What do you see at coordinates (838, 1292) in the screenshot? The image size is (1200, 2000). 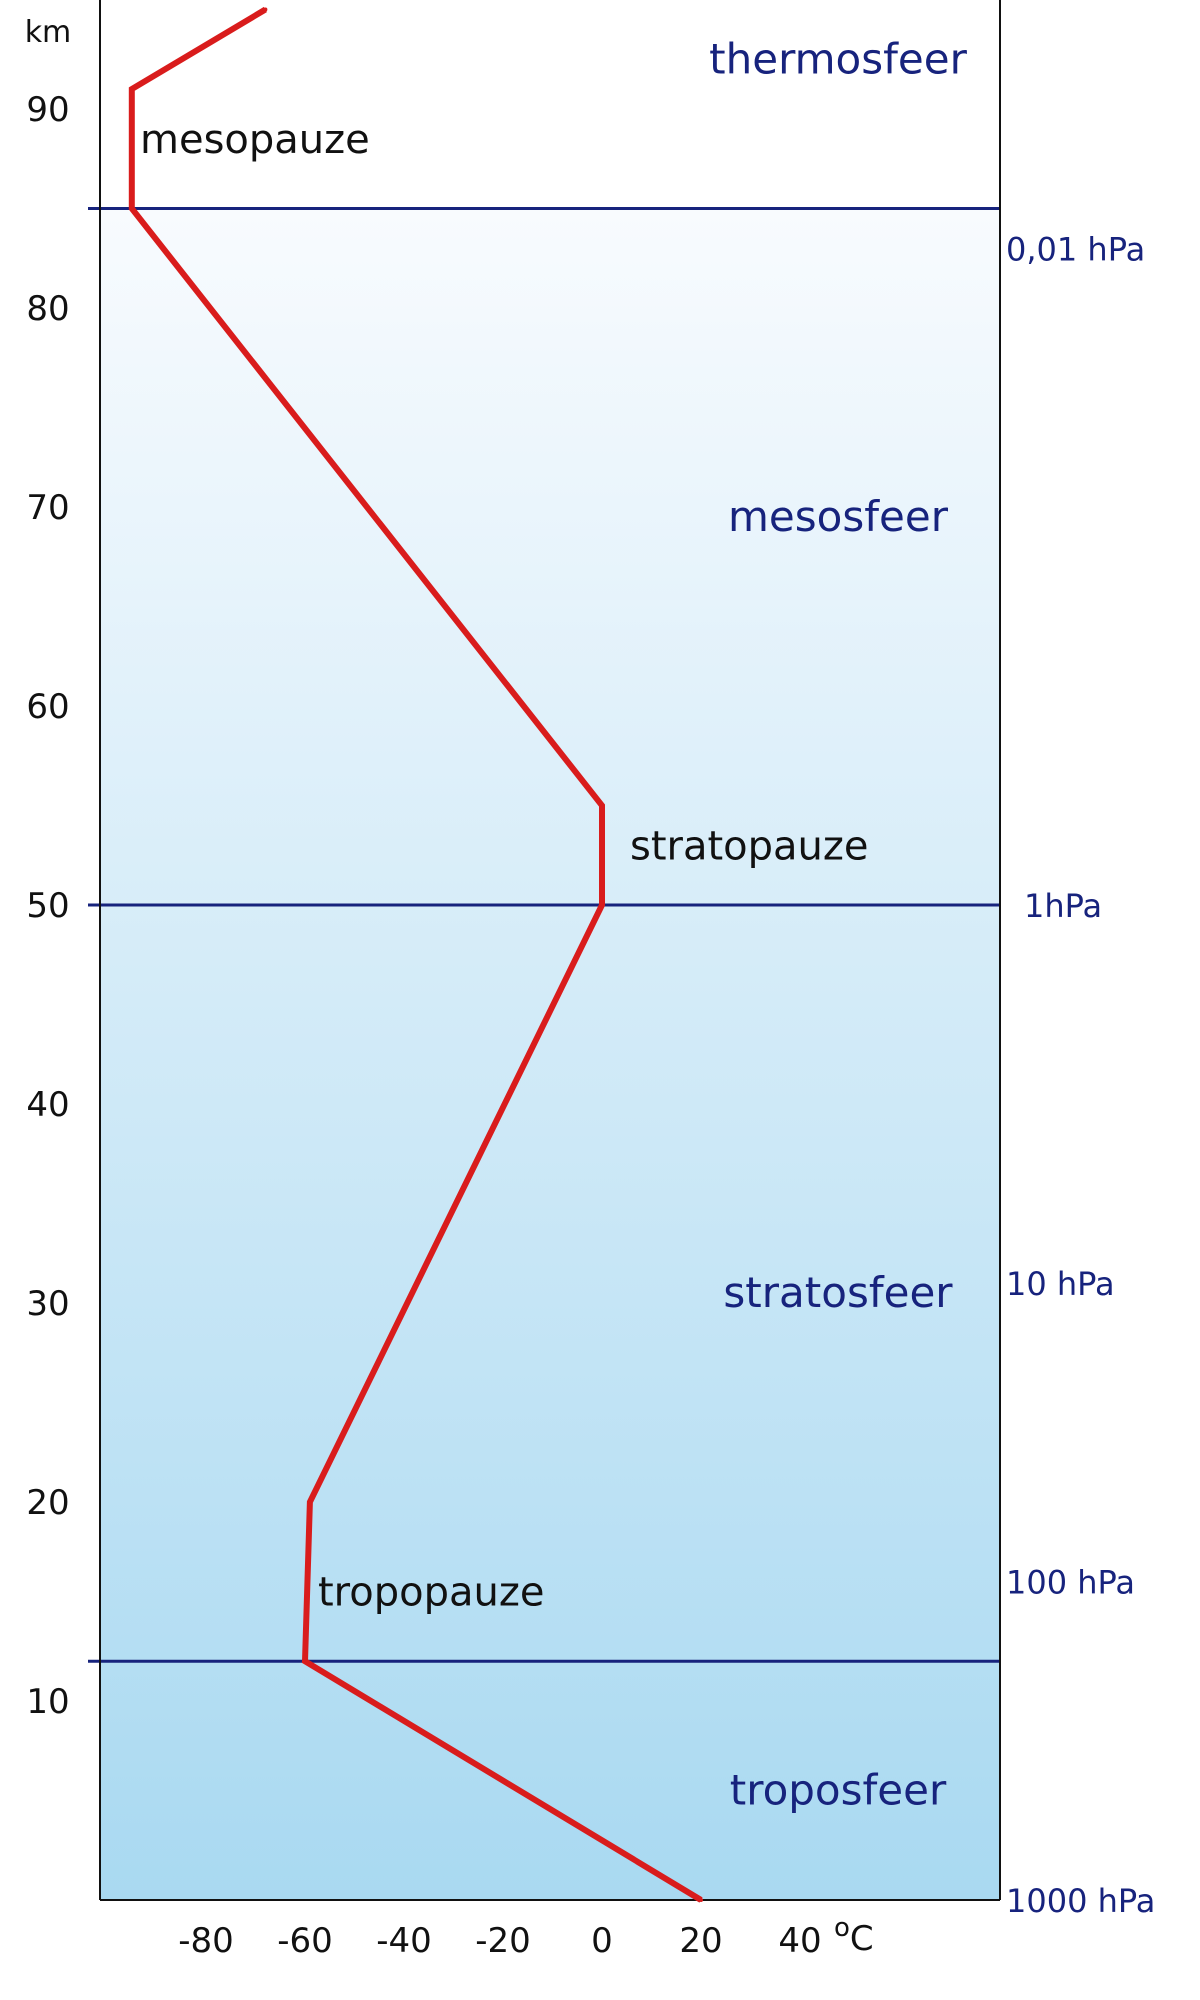 I see `layer-label-stratosfeer: stratosfeer` at bounding box center [838, 1292].